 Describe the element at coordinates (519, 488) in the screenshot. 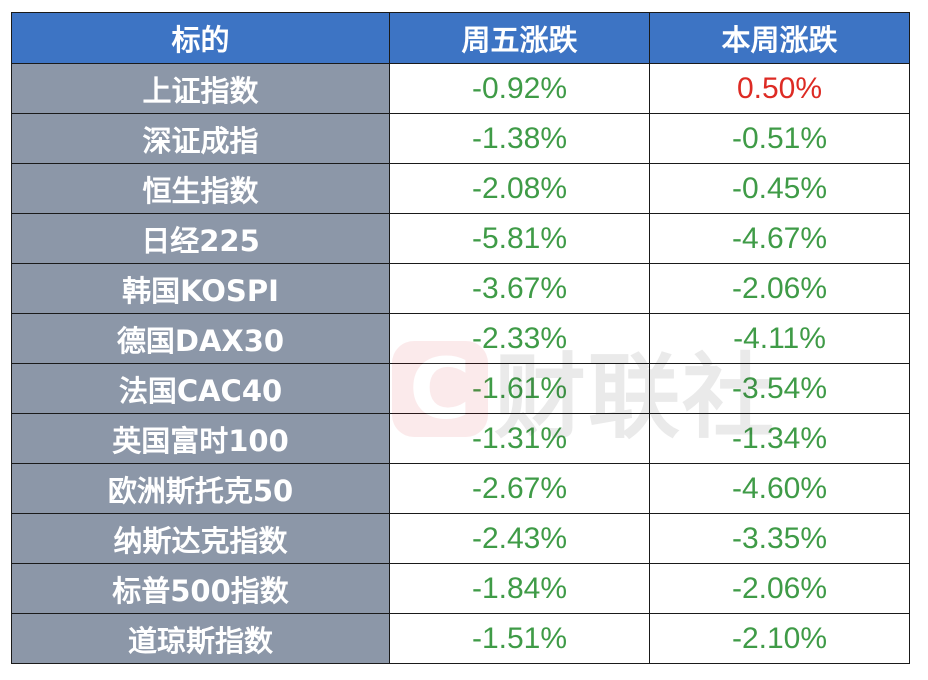

I see `friday-change-value: -2.67%` at that location.